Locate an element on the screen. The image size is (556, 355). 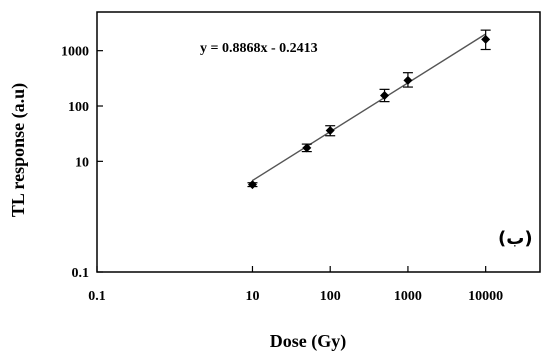
x-tick-label: 10000 is located at coordinates (485, 296).